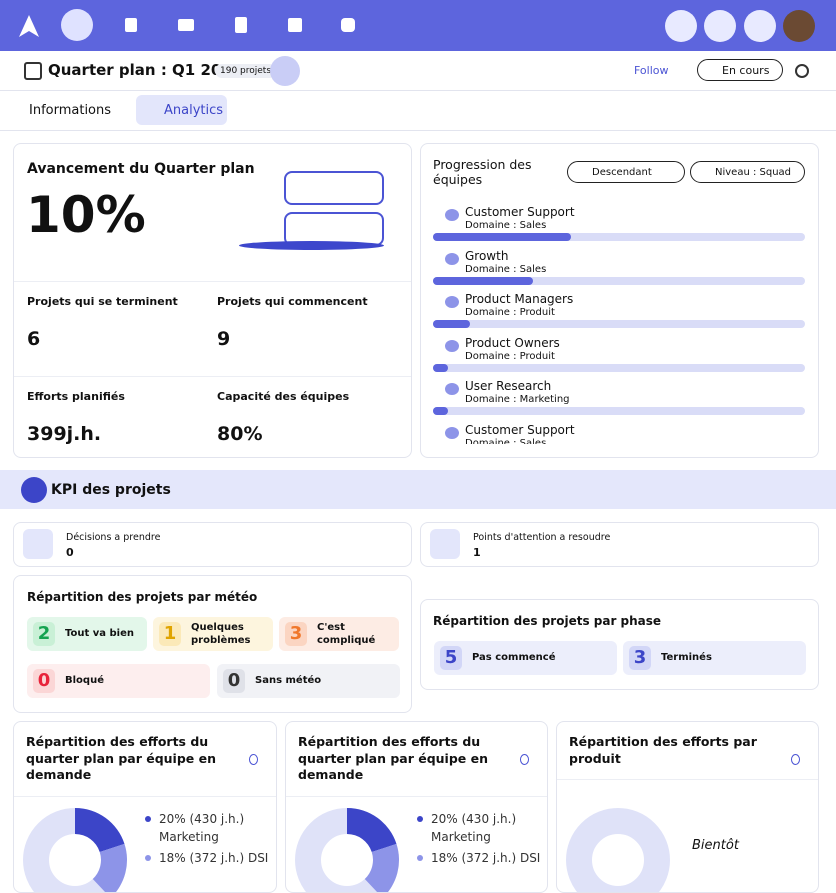 Image resolution: width=836 pixels, height=893 pixels. Describe the element at coordinates (482, 172) in the screenshot. I see `card-title: Progression des équipes` at that location.